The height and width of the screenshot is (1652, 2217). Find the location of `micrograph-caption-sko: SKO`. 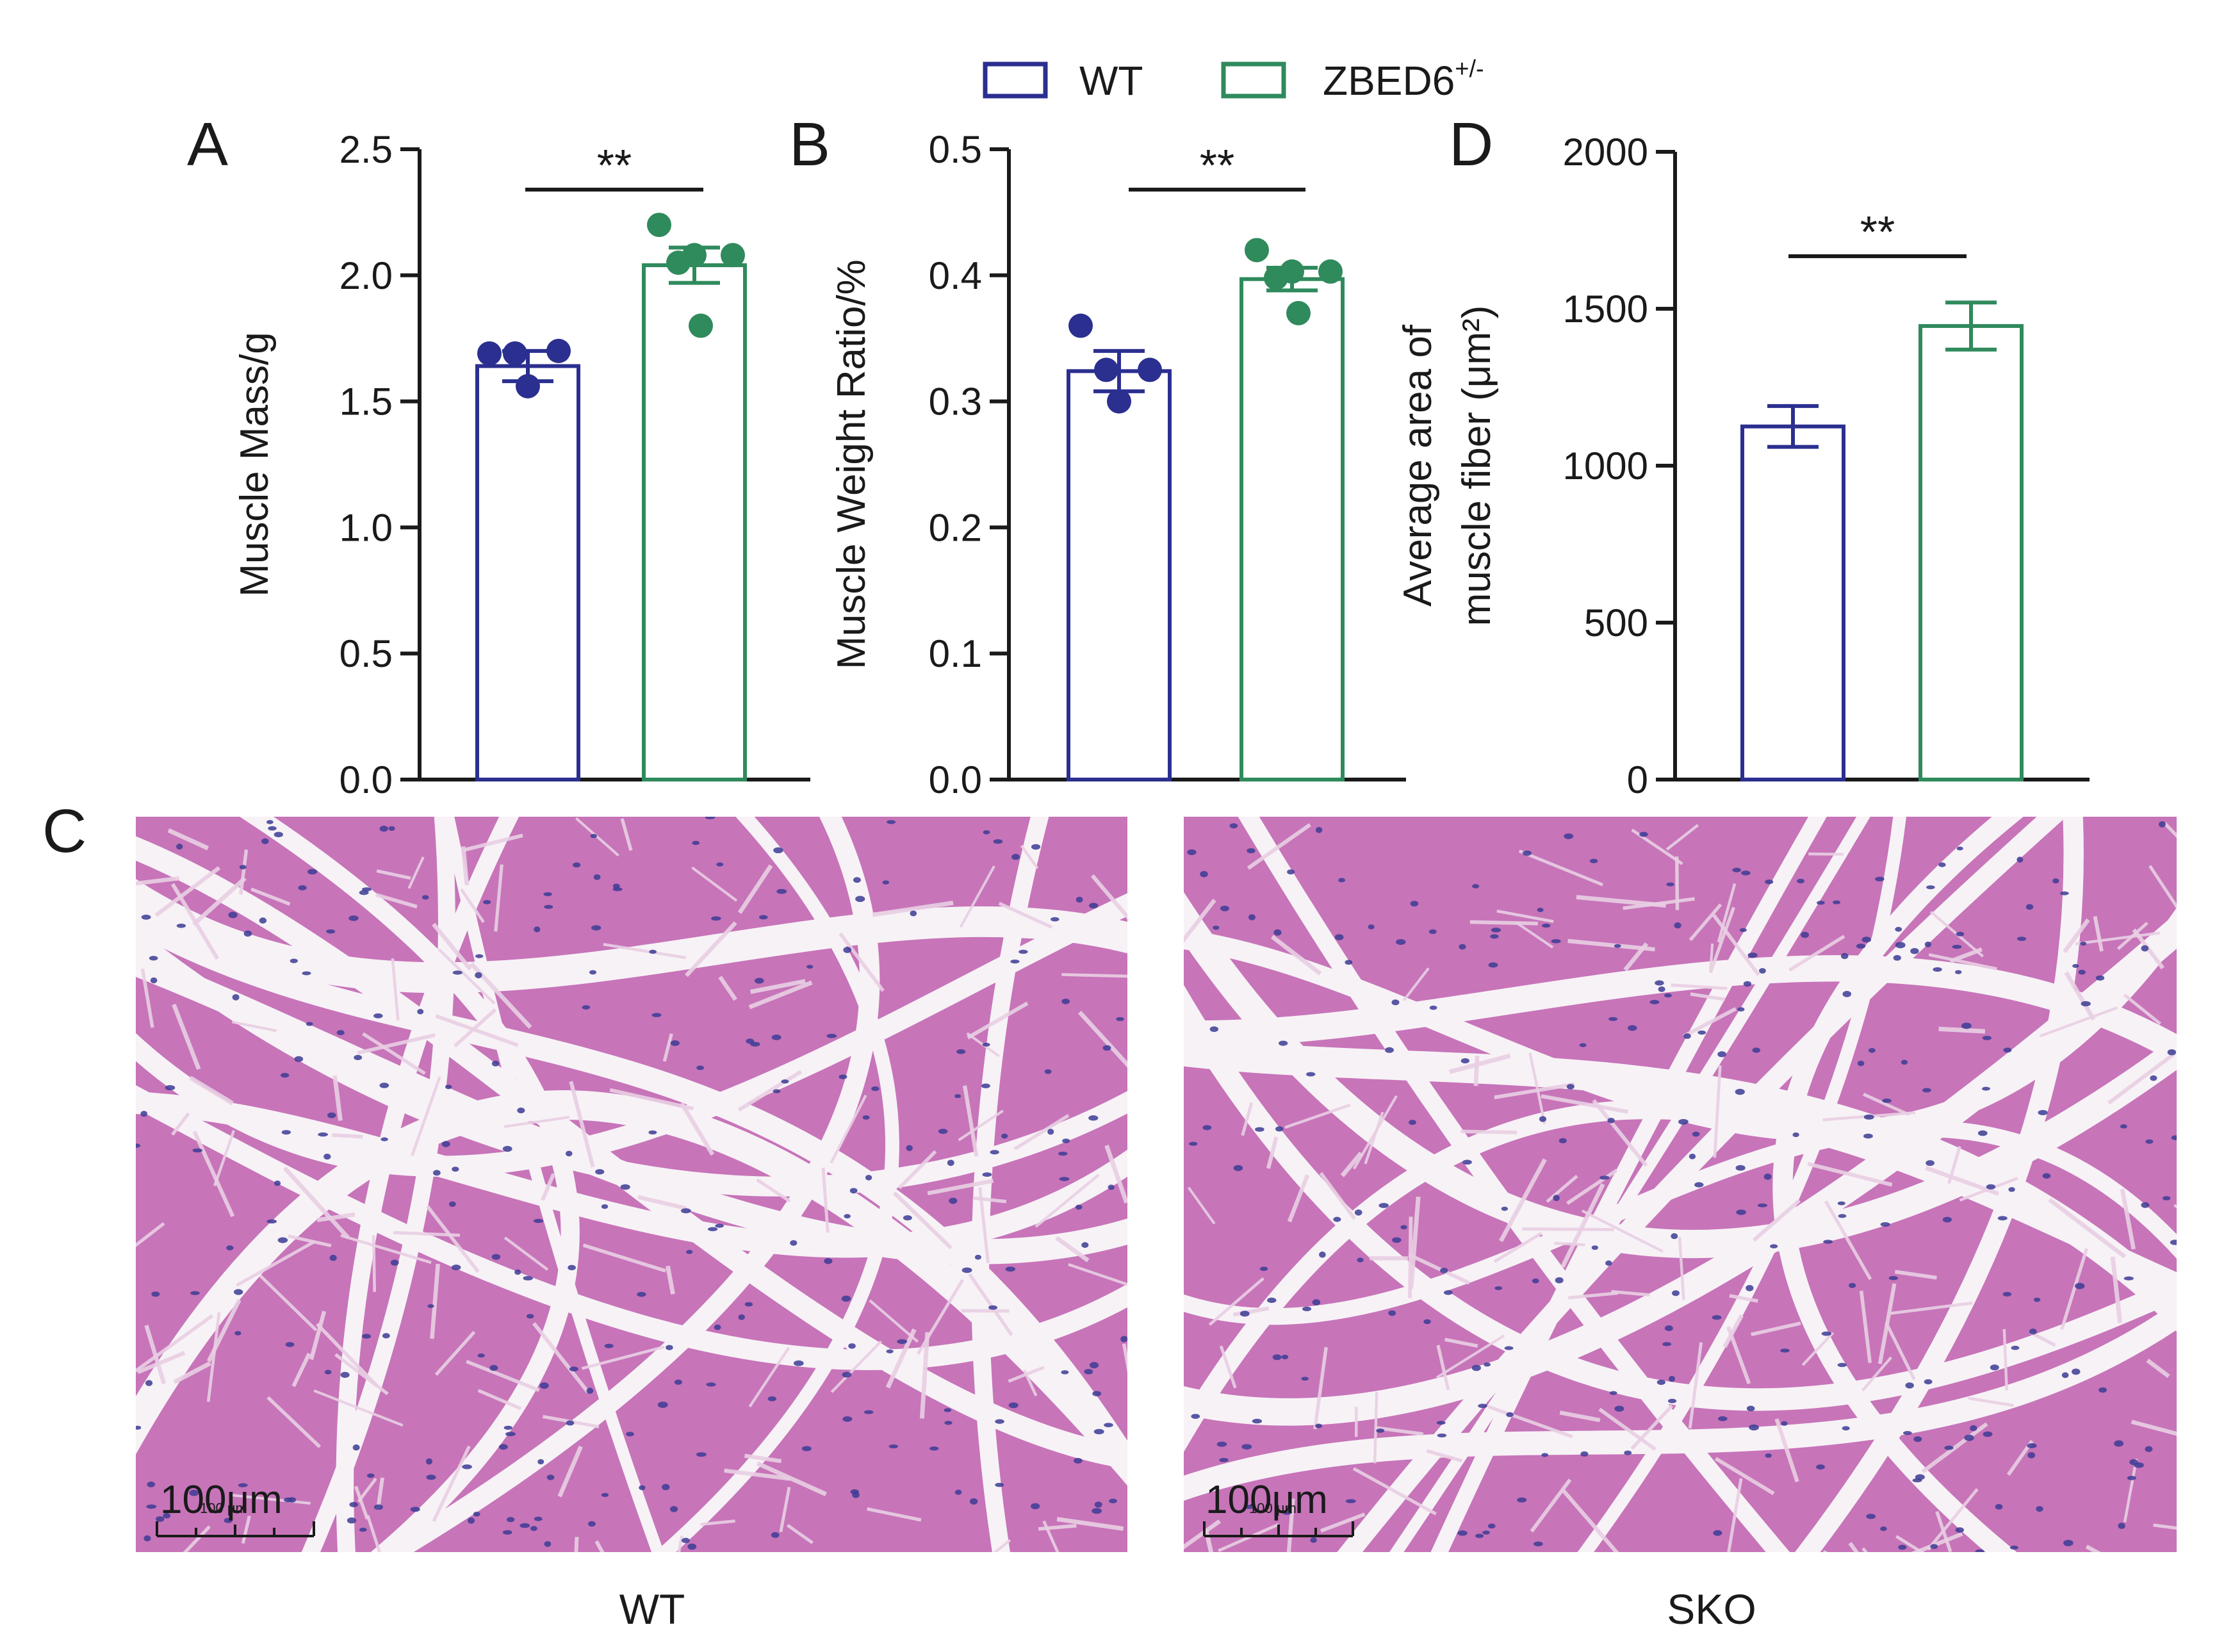

micrograph-caption-sko: SKO is located at coordinates (1711, 1609).